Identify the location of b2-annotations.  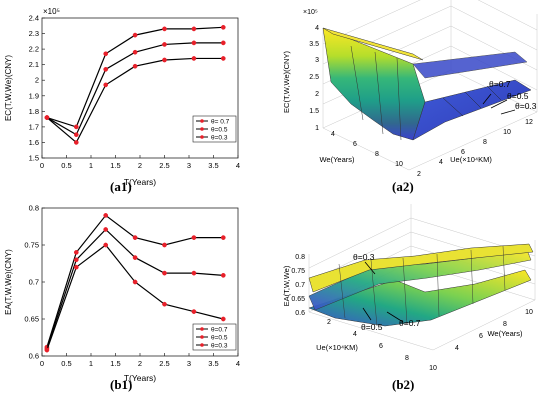
(383, 292).